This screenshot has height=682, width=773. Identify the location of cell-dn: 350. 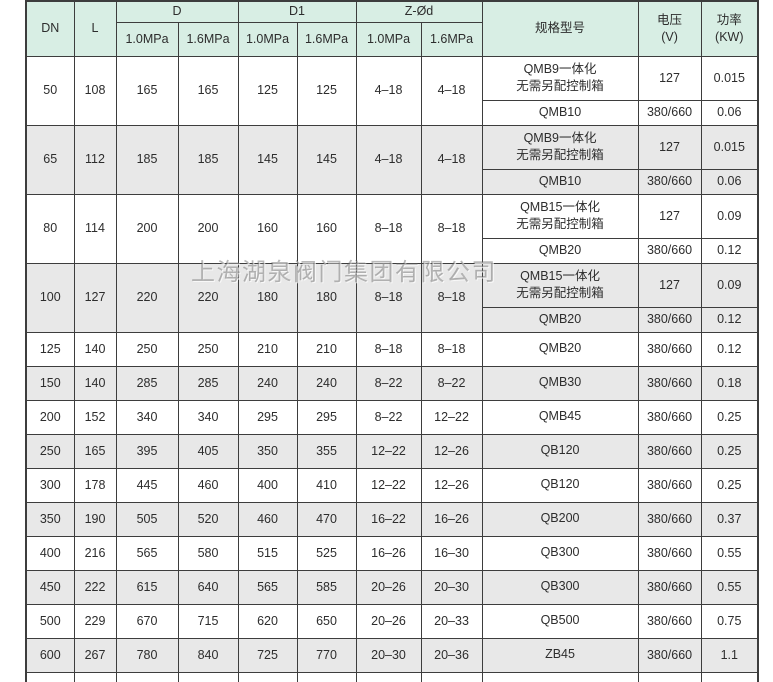
(50, 519).